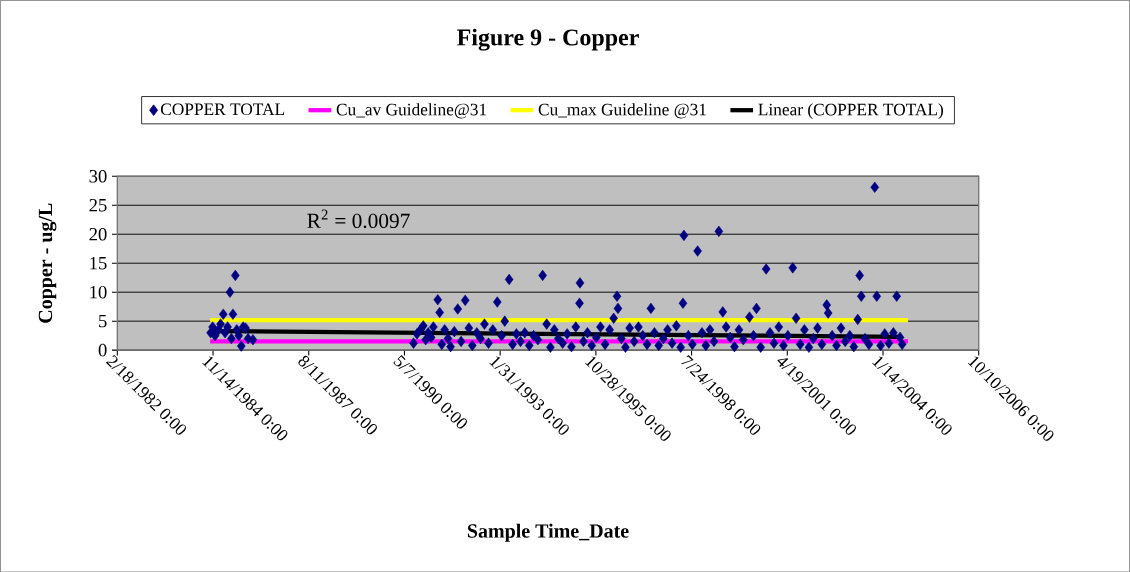 The image size is (1130, 572). I want to click on annotation: R$^{2}$ = 0.0097, so click(358, 218).